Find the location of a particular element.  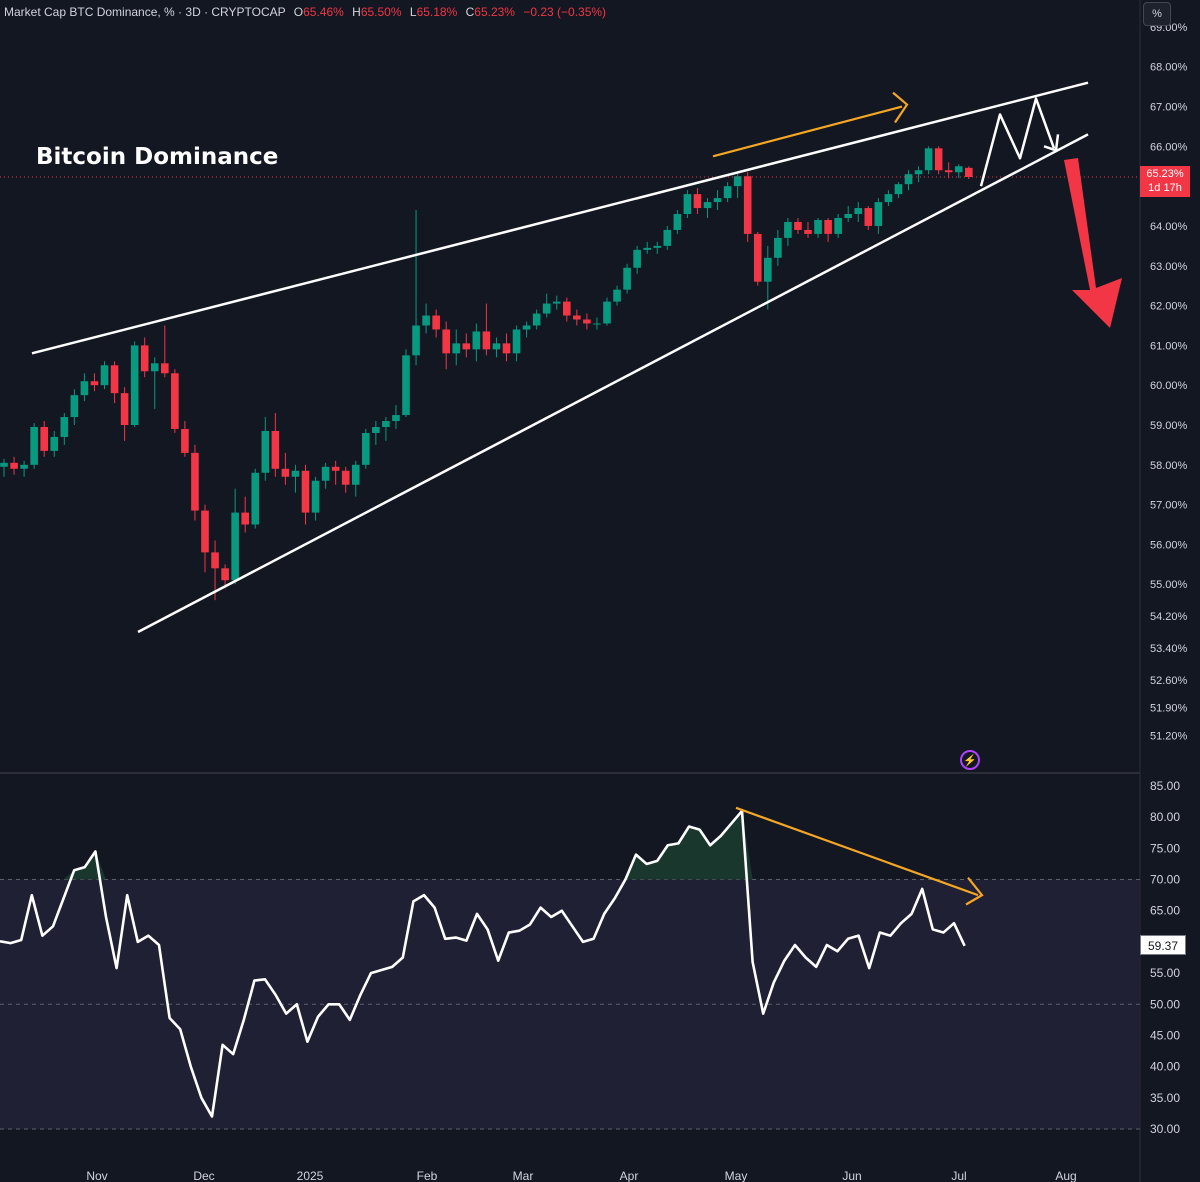

rsi-tick-label: 50.00 is located at coordinates (1165, 1004).